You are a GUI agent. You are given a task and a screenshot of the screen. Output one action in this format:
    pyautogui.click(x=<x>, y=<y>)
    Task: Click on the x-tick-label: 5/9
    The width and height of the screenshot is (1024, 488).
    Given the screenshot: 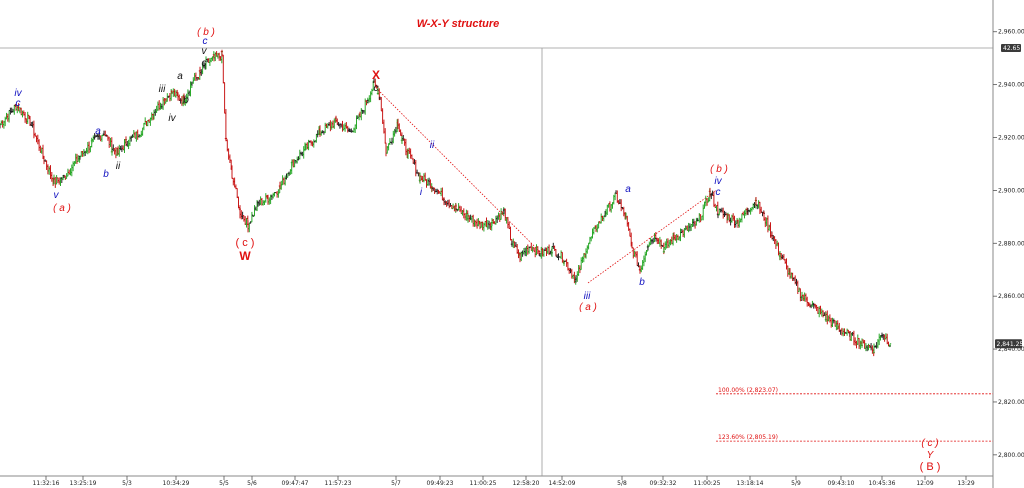 What is the action you would take?
    pyautogui.click(x=796, y=483)
    